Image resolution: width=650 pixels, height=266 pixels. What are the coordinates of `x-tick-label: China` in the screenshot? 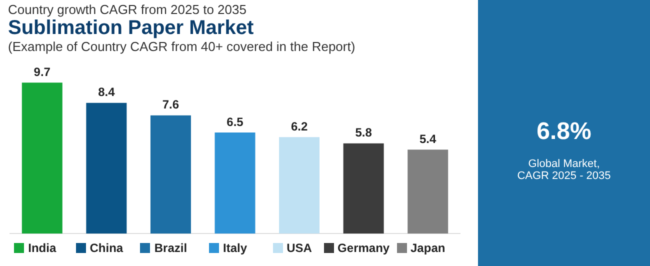 It's located at (107, 248).